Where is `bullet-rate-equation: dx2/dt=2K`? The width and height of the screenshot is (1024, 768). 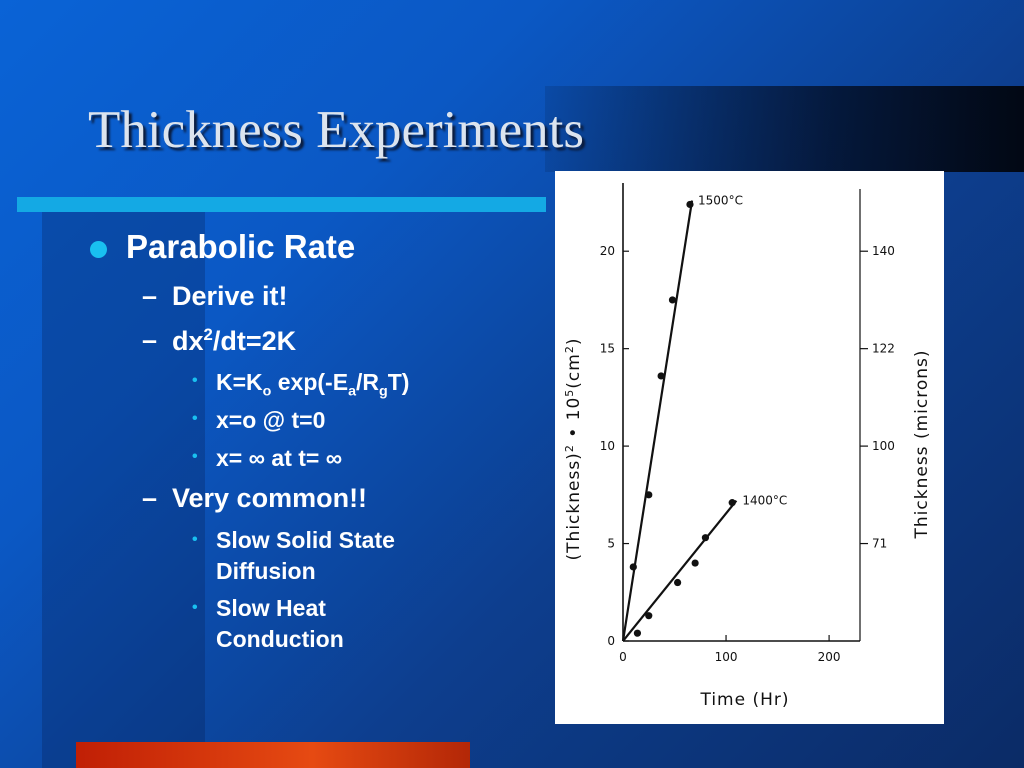 bullet-rate-equation: dx2/dt=2K is located at coordinates (234, 340).